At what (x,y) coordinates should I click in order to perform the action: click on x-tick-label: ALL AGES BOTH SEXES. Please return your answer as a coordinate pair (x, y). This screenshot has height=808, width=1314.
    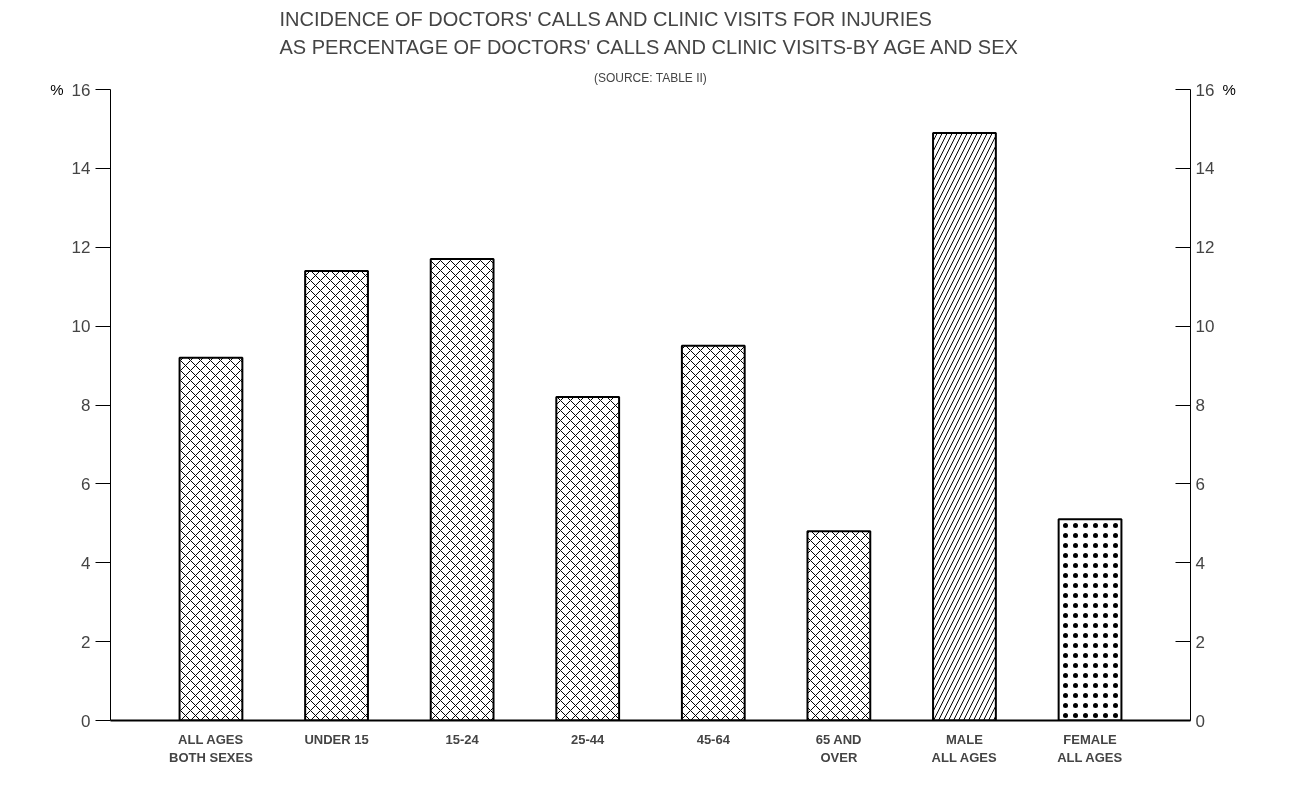
    Looking at the image, I should click on (211, 748).